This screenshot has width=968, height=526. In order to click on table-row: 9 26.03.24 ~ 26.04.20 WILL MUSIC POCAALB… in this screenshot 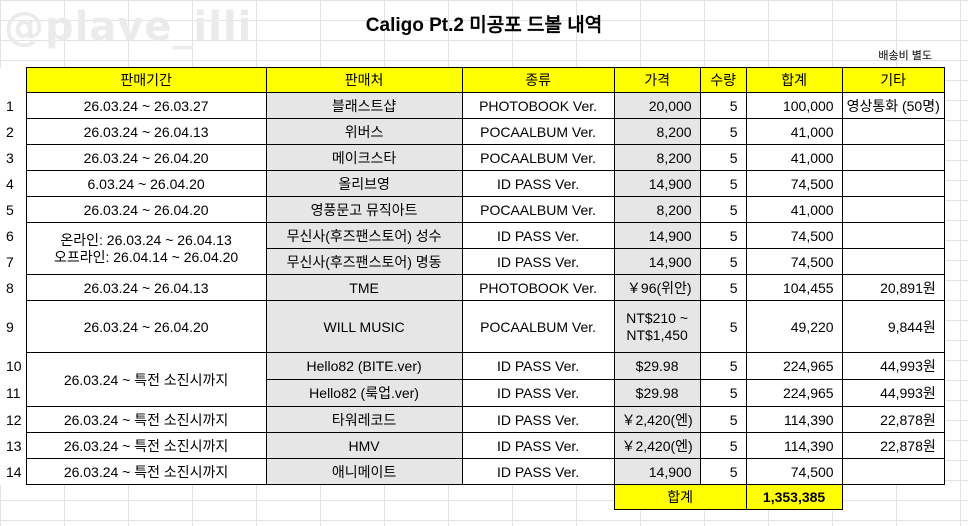, I will do `click(472, 326)`.